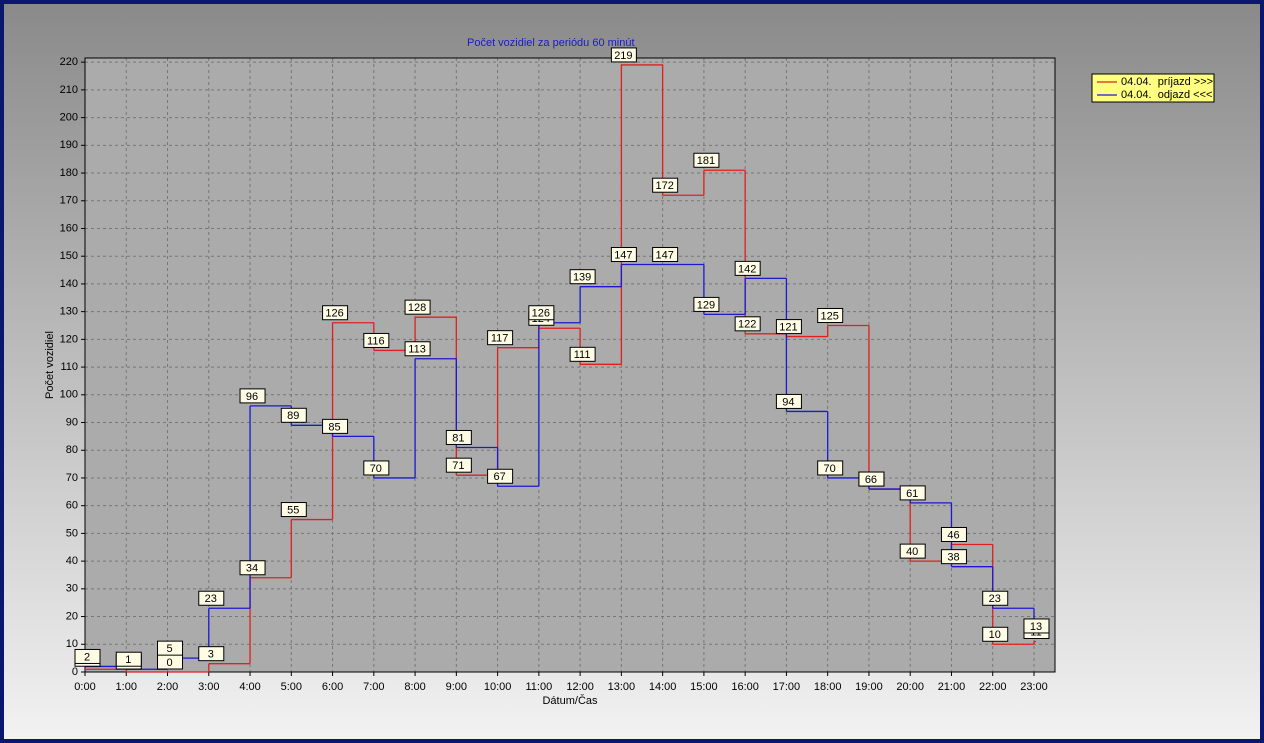 The height and width of the screenshot is (743, 1264). What do you see at coordinates (414, 687) in the screenshot?
I see `x-tick-label: 8:00` at bounding box center [414, 687].